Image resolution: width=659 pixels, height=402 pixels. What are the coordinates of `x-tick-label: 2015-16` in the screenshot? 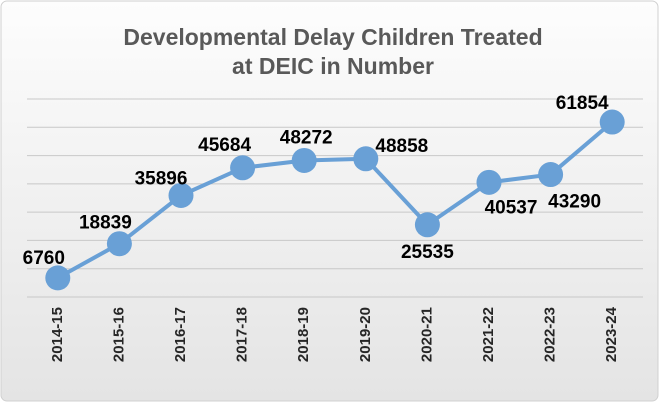 It's located at (118, 334).